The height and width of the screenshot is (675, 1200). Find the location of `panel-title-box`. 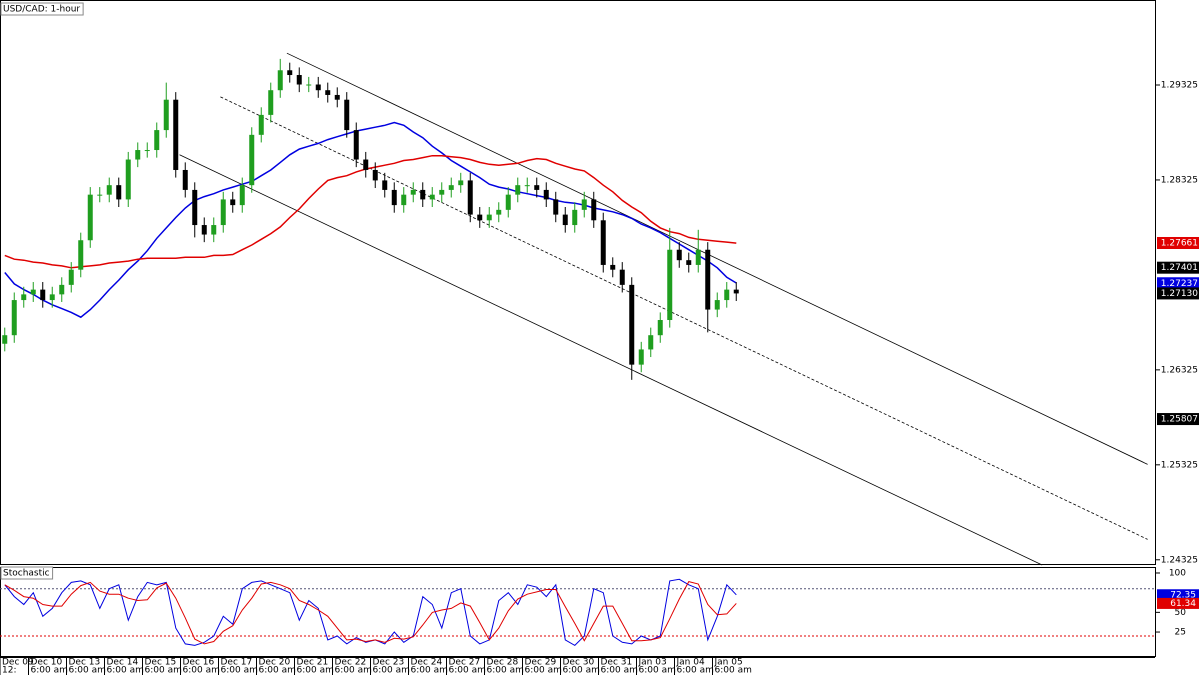

panel-title-box is located at coordinates (27, 573).